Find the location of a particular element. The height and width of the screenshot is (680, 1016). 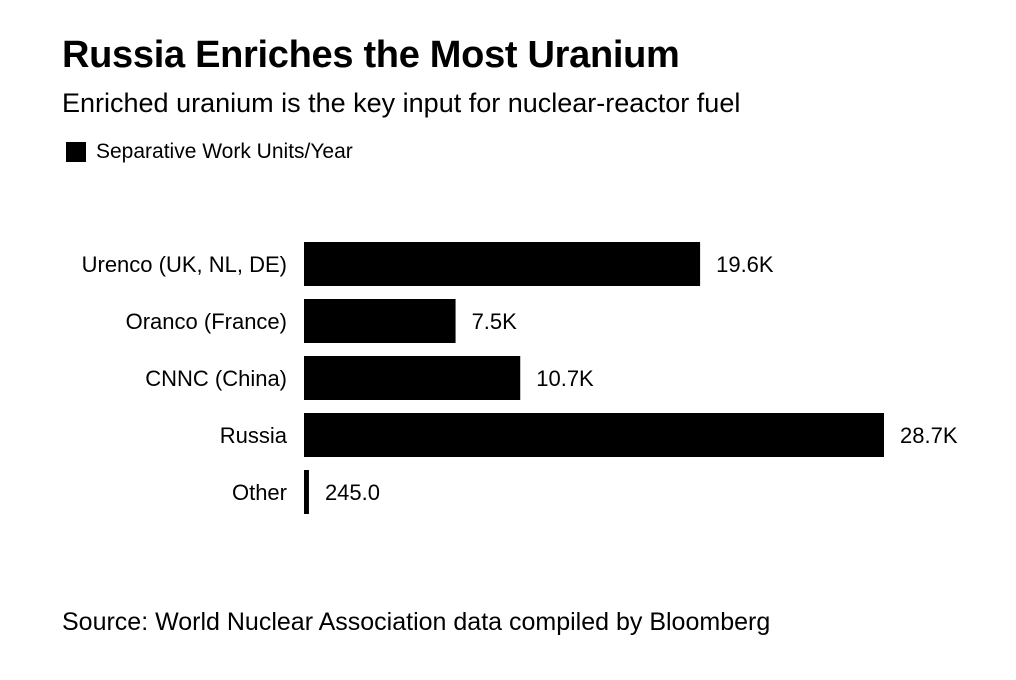

category-label: CNNC (China) is located at coordinates (216, 378).